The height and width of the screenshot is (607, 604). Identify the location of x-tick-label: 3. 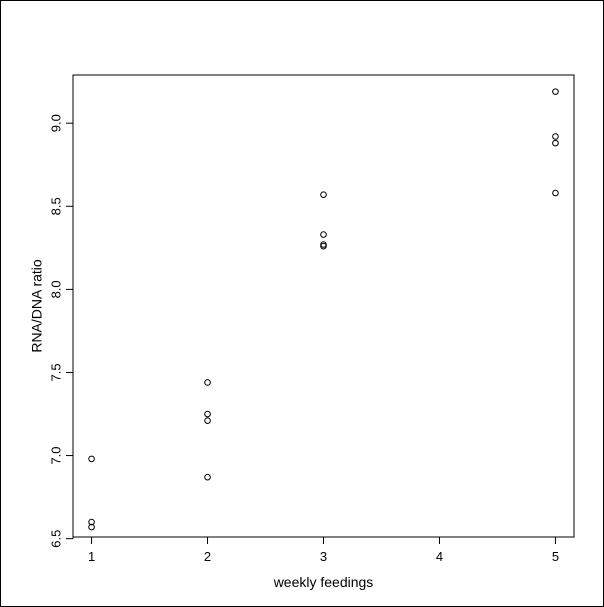
(323, 556).